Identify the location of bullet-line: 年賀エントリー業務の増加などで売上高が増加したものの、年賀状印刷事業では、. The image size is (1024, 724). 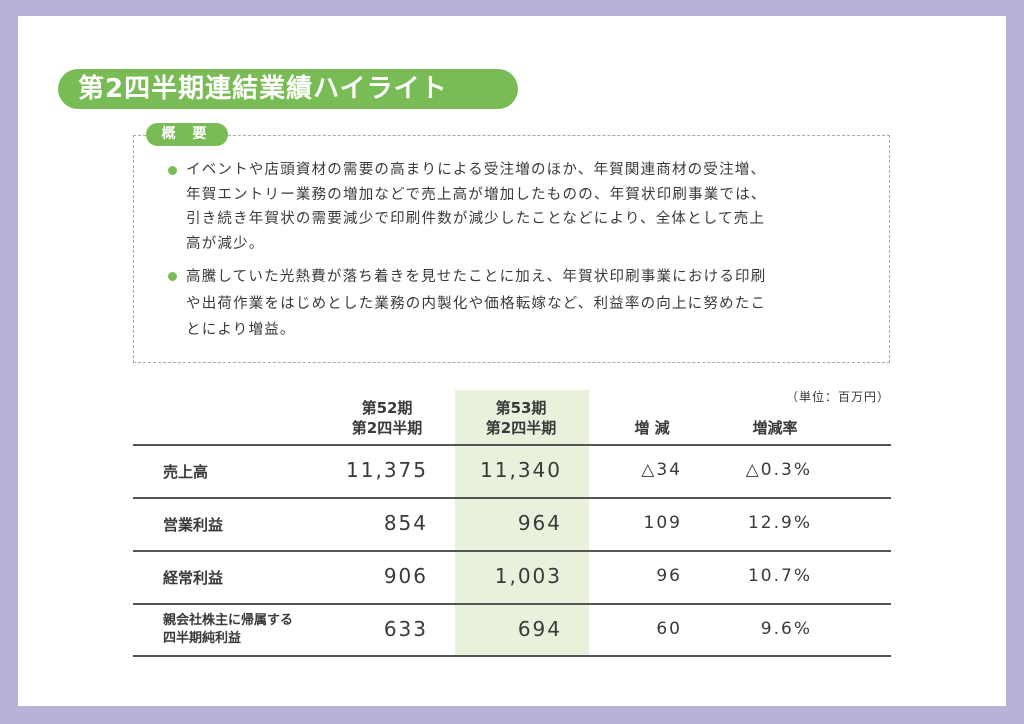
(476, 194).